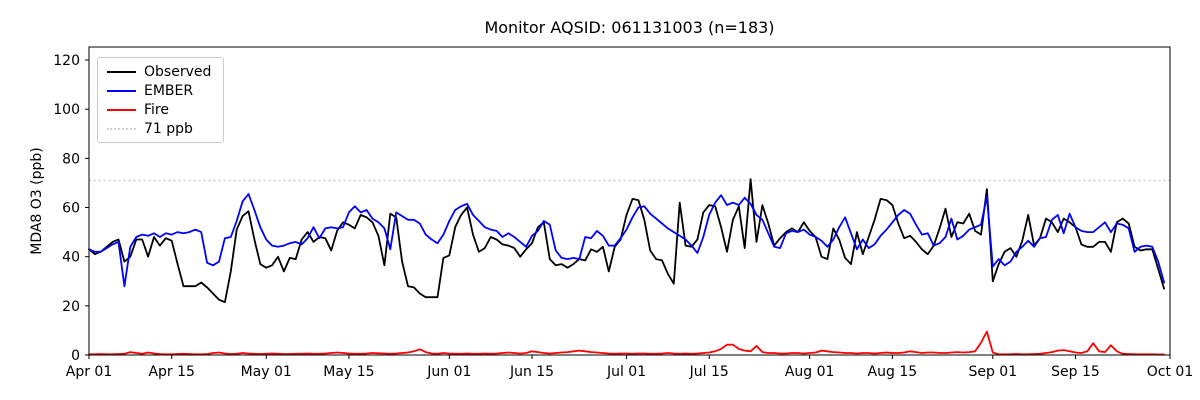  I want to click on y-tick-label: 120, so click(66, 61).